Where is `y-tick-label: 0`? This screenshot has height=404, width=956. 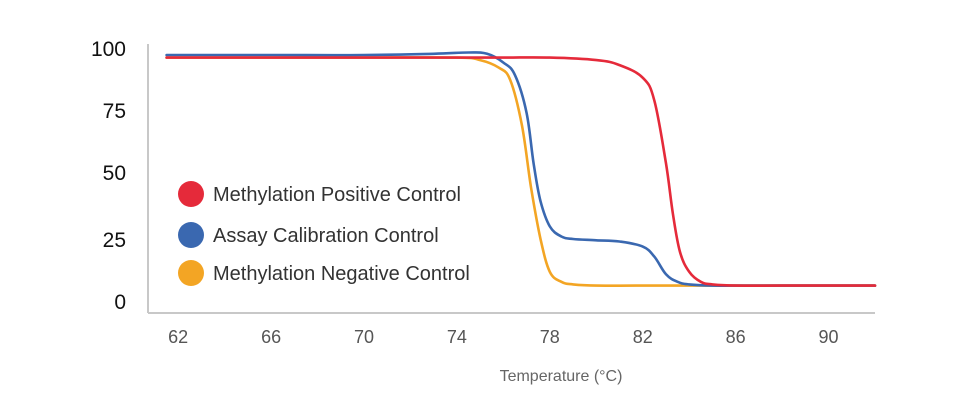 y-tick-label: 0 is located at coordinates (120, 302).